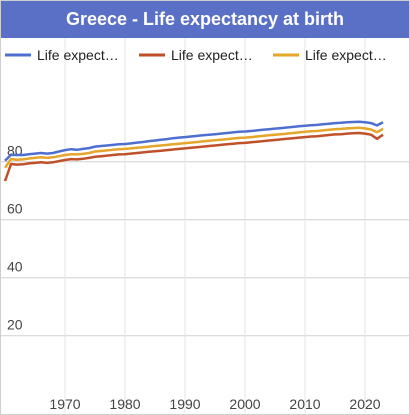  Describe the element at coordinates (184, 404) in the screenshot. I see `x-tick-label: 1990` at that location.